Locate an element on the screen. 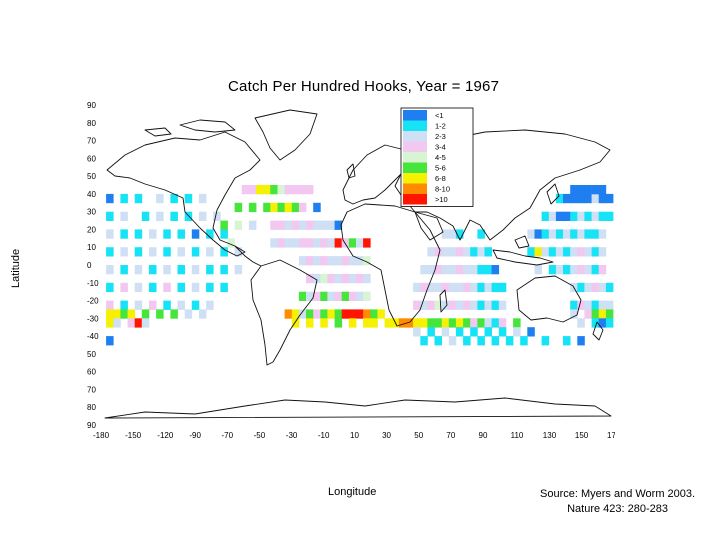 Image resolution: width=720 pixels, height=540 pixels. central-america-outline is located at coordinates (248, 256).